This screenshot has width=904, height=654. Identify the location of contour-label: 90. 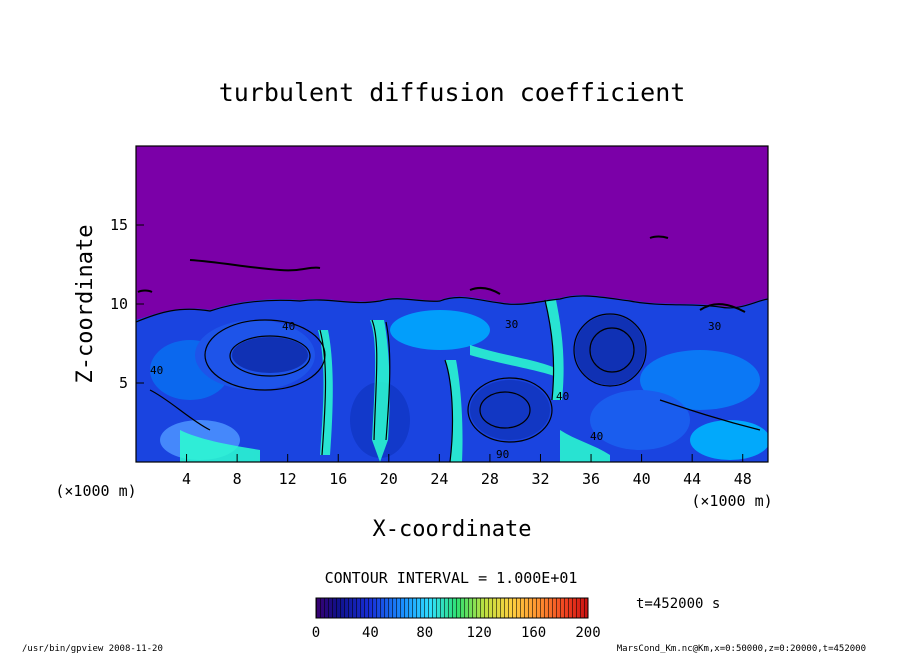
(502, 454).